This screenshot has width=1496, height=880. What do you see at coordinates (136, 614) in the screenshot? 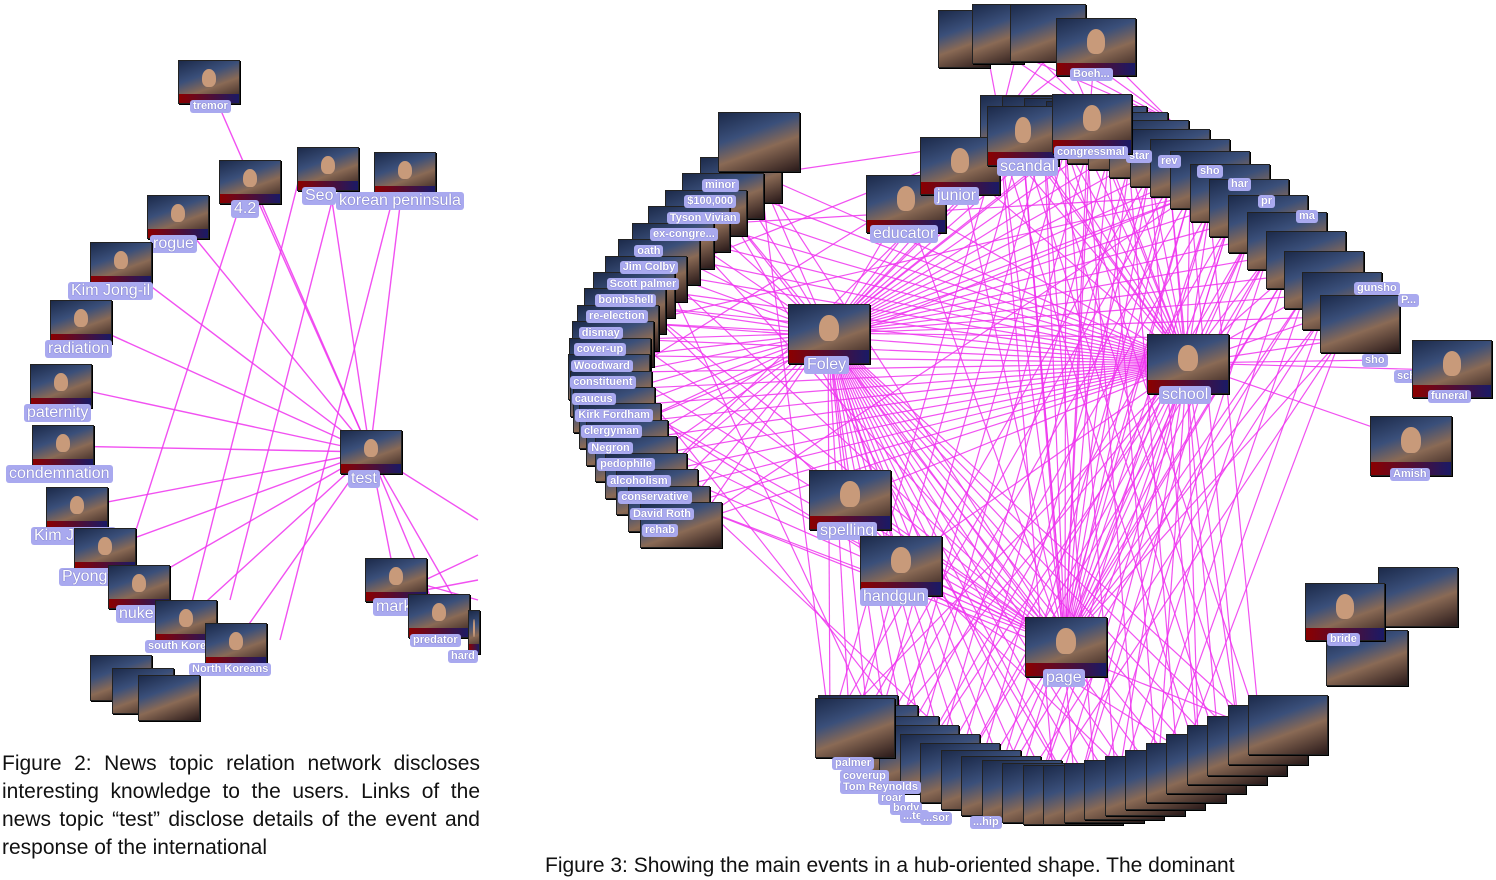
I see `left-node-label: nuke` at bounding box center [136, 614].